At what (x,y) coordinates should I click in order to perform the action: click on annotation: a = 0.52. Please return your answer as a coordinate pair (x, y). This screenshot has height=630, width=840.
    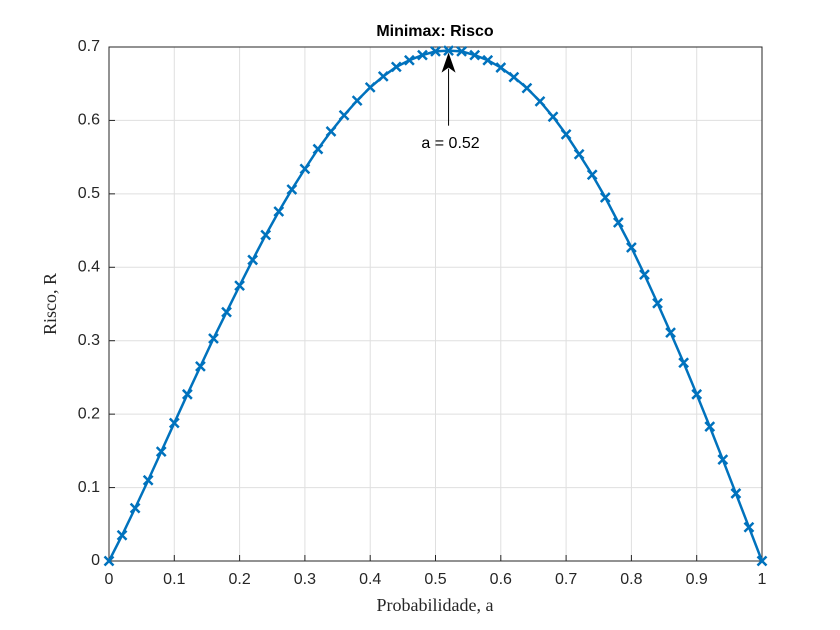
    Looking at the image, I should click on (450, 143).